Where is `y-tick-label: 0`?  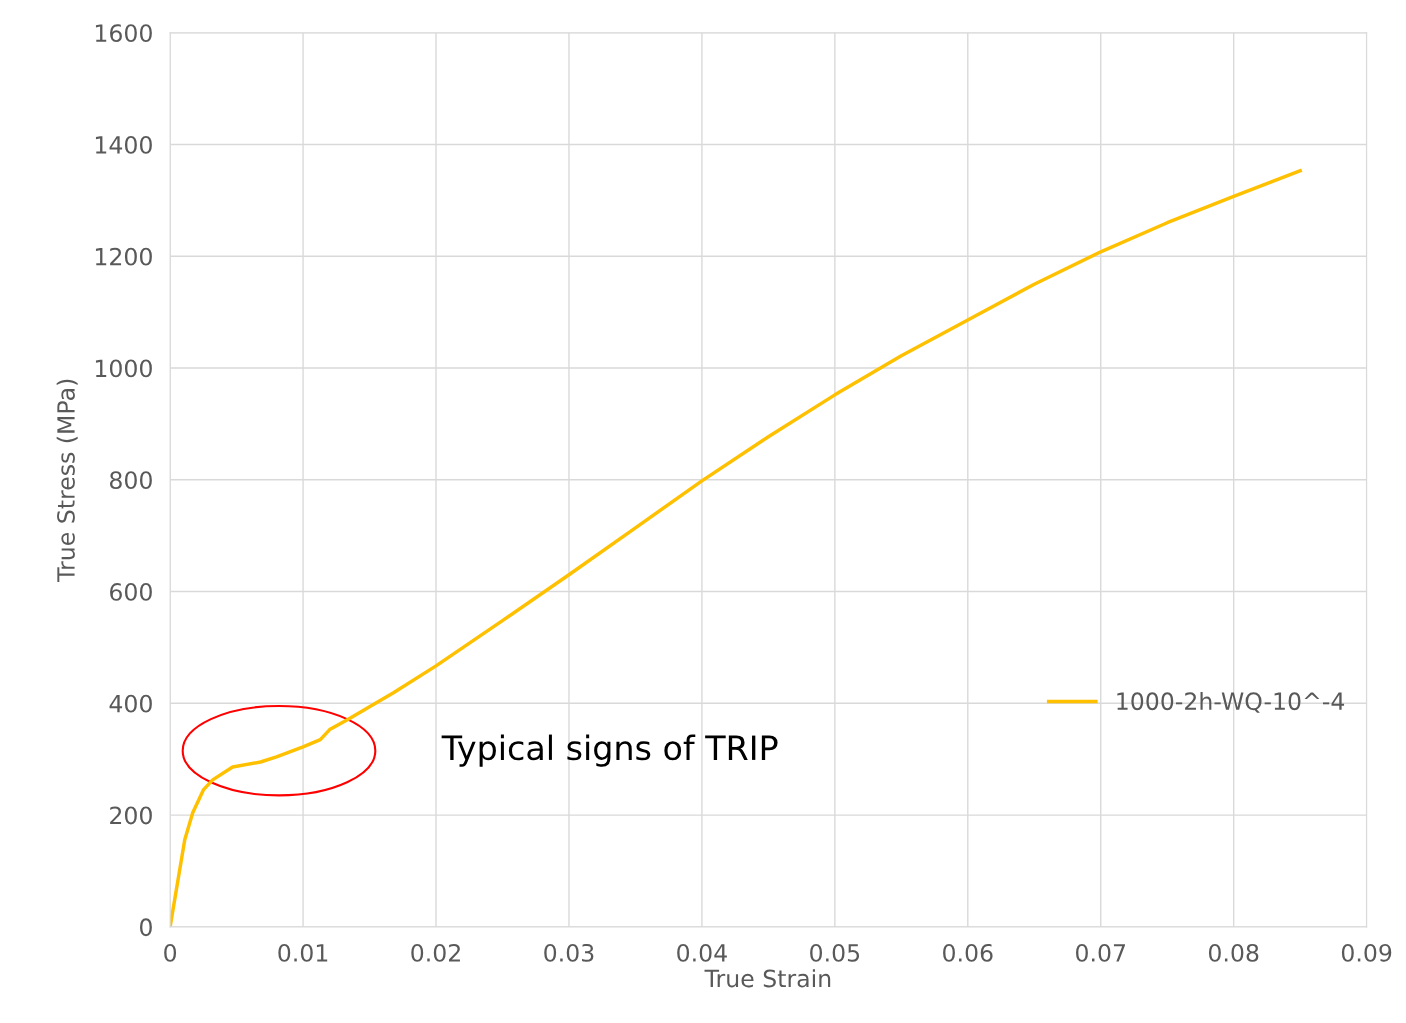
y-tick-label: 0 is located at coordinates (145, 927).